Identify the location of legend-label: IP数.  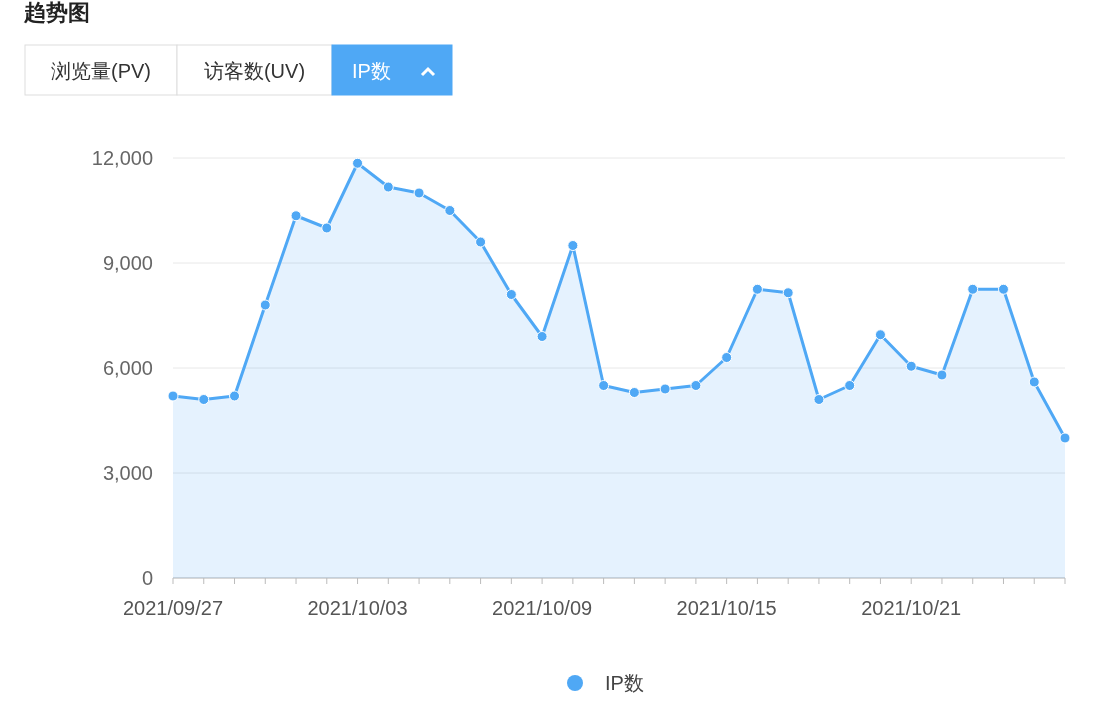
(624, 683).